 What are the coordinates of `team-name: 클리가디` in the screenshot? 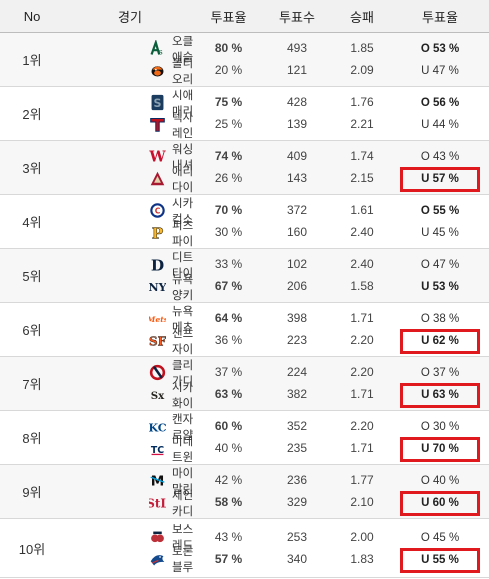 It's located at (183, 373).